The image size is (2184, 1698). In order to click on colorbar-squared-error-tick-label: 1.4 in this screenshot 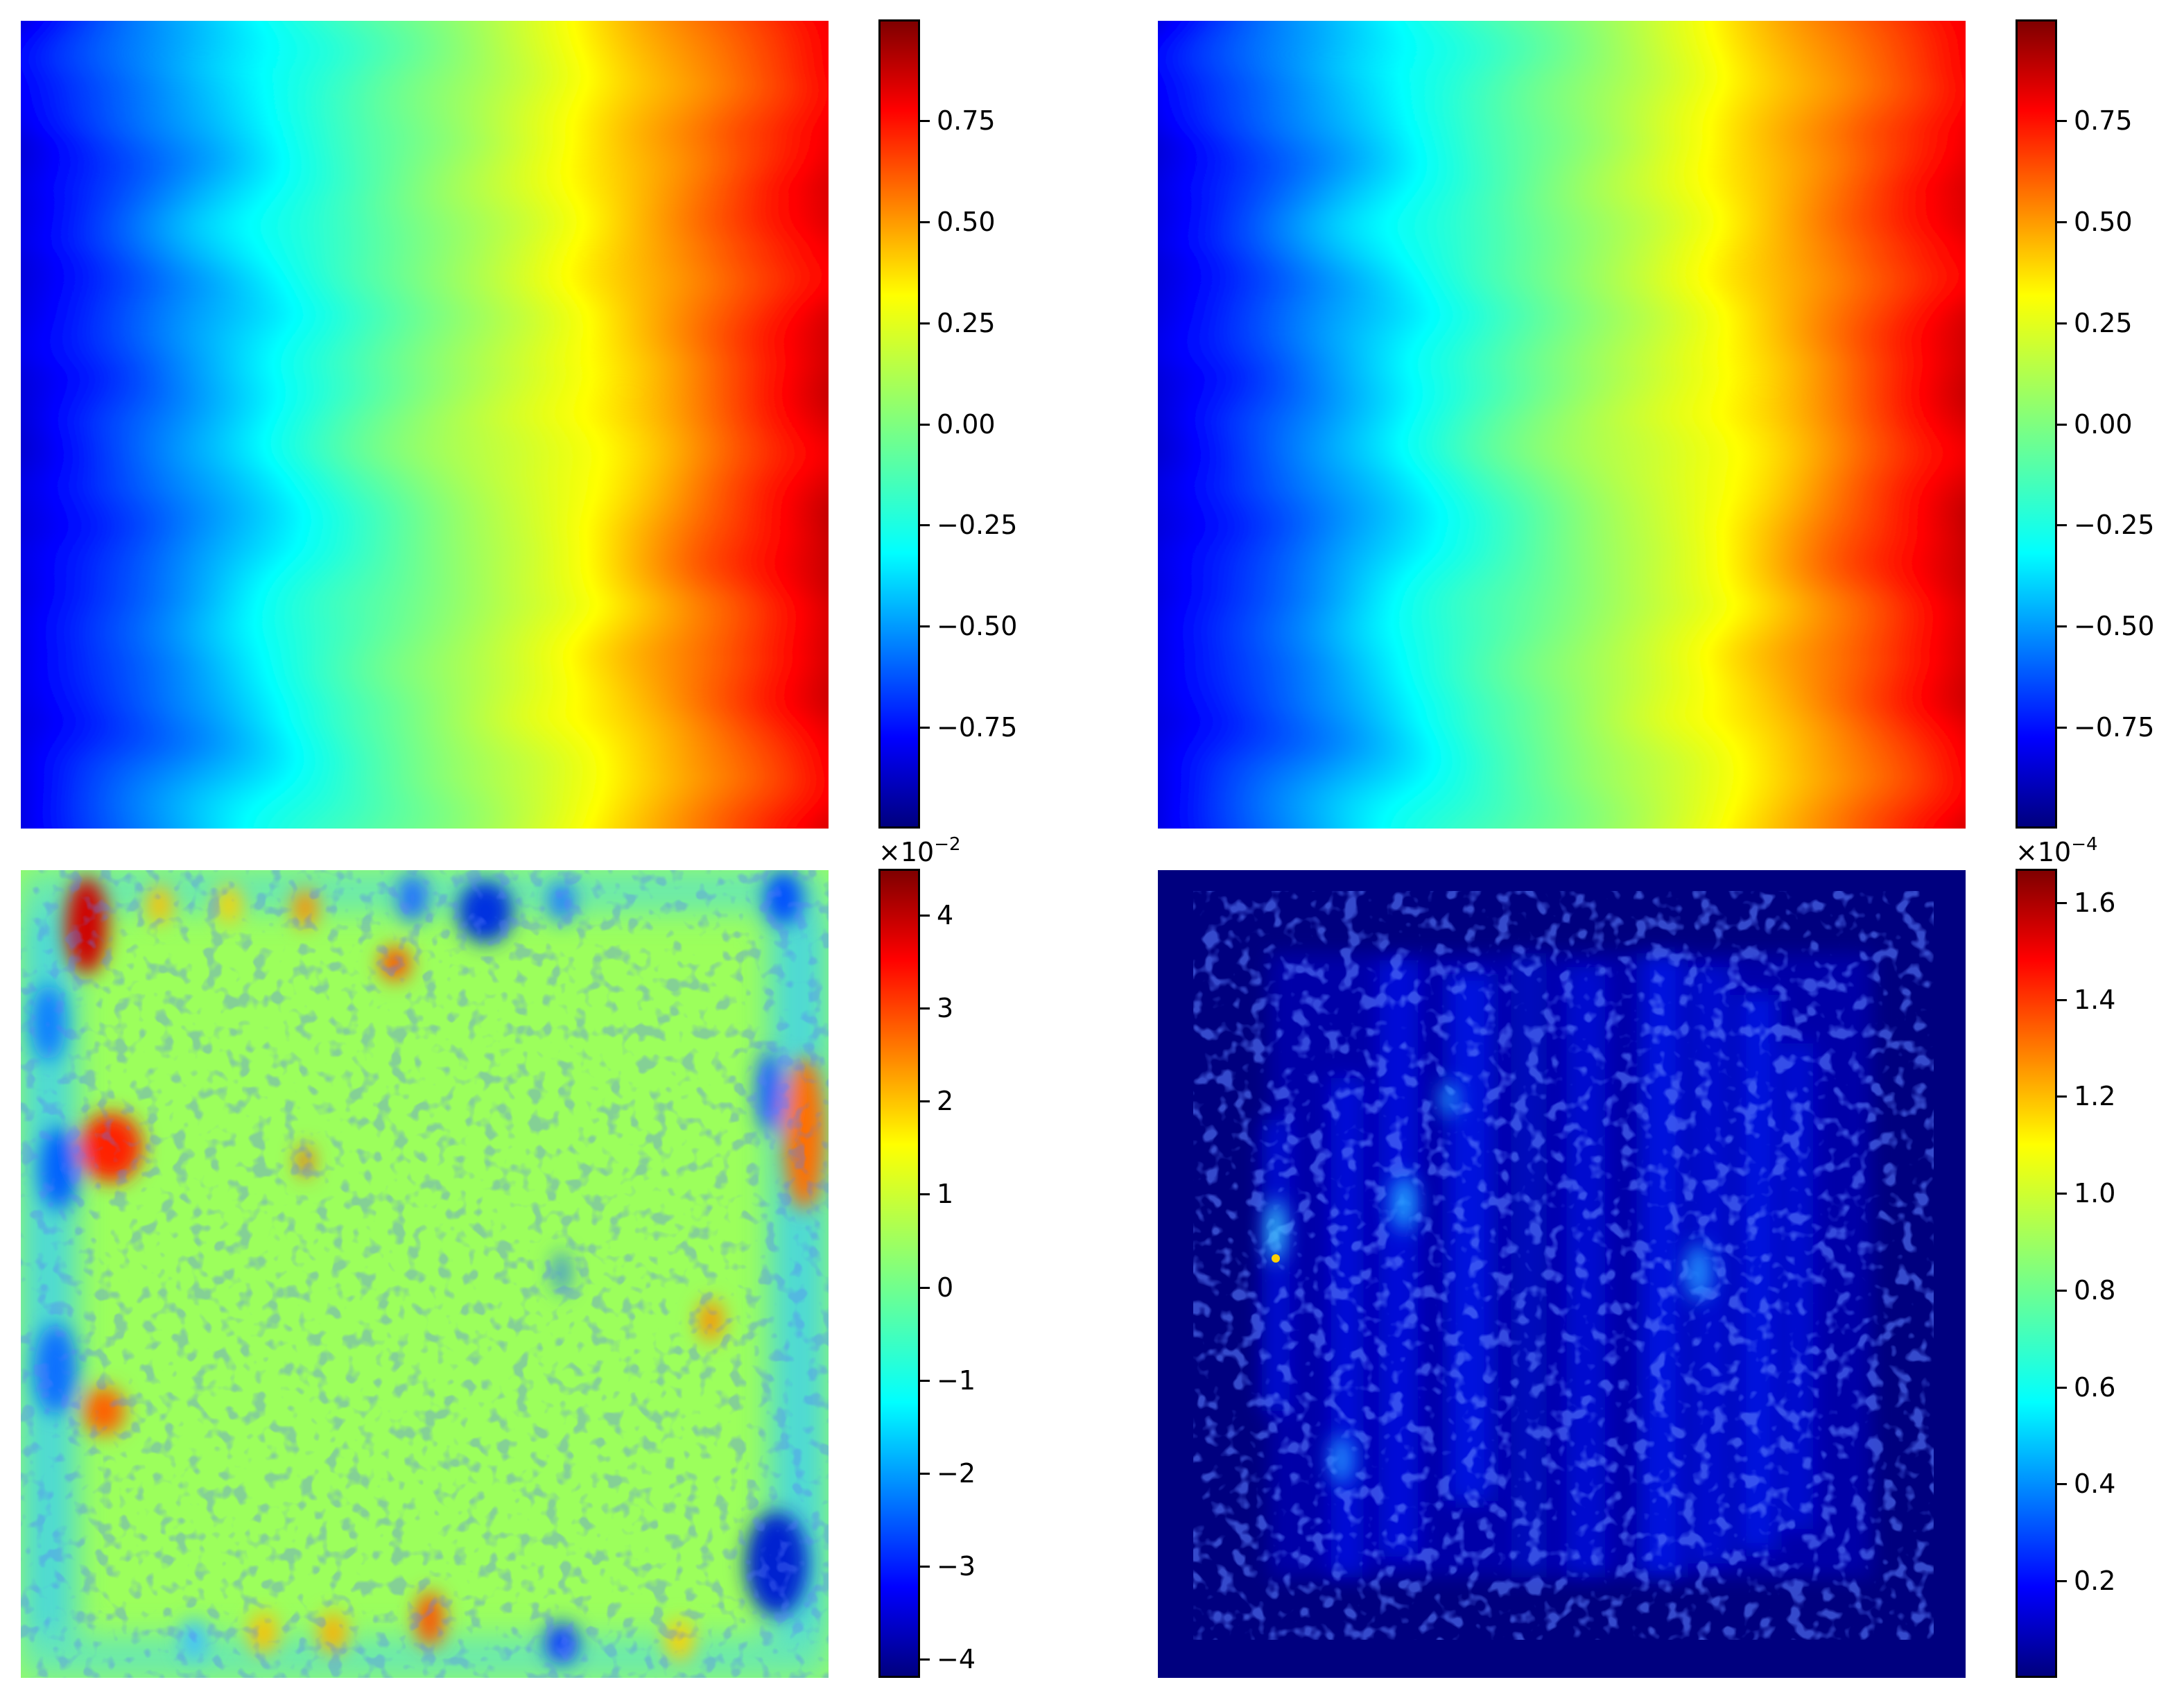, I will do `click(2095, 999)`.